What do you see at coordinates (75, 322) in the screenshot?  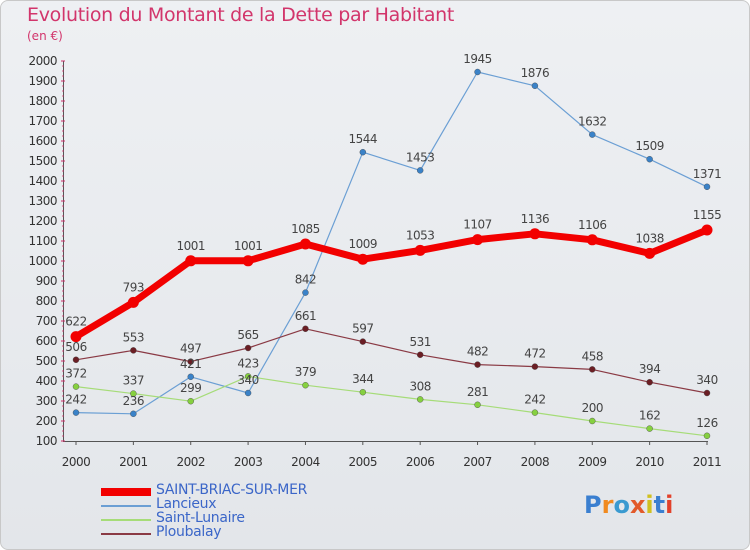 I see `data-label-saint-briac-sur-mer: 622` at bounding box center [75, 322].